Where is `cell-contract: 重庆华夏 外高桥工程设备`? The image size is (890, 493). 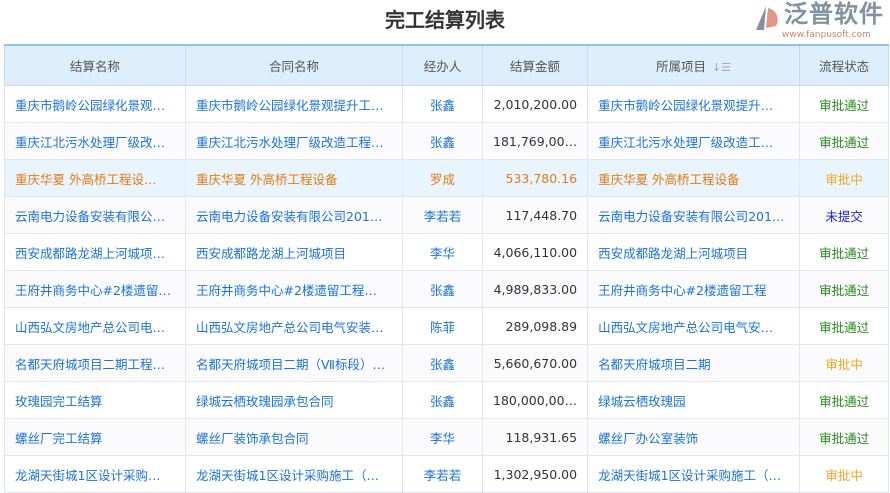 cell-contract: 重庆华夏 外高桥工程设备 is located at coordinates (294, 178).